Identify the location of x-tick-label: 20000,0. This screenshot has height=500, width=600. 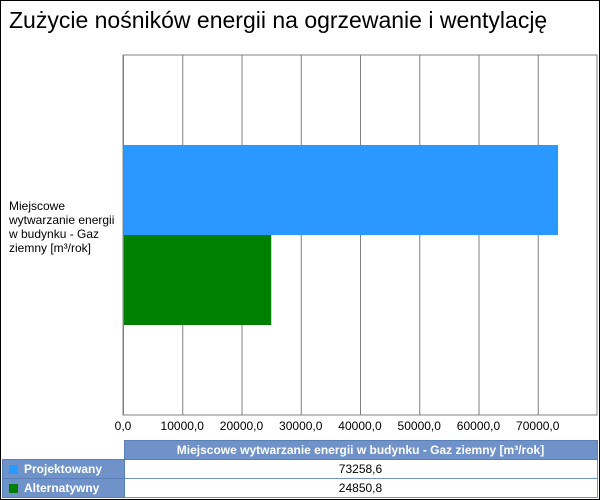
(242, 426).